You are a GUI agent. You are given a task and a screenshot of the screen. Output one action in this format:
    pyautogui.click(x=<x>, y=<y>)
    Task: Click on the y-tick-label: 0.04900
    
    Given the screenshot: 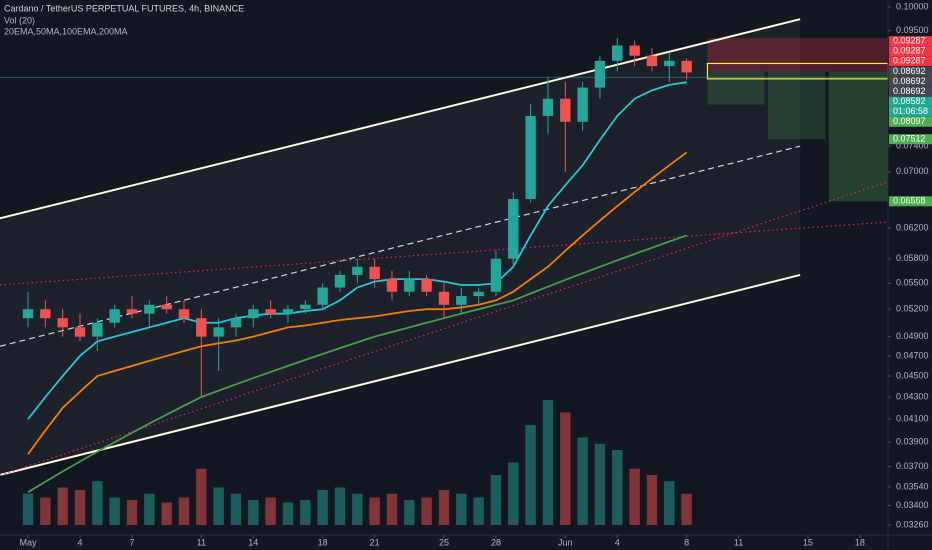 What is the action you would take?
    pyautogui.click(x=912, y=336)
    